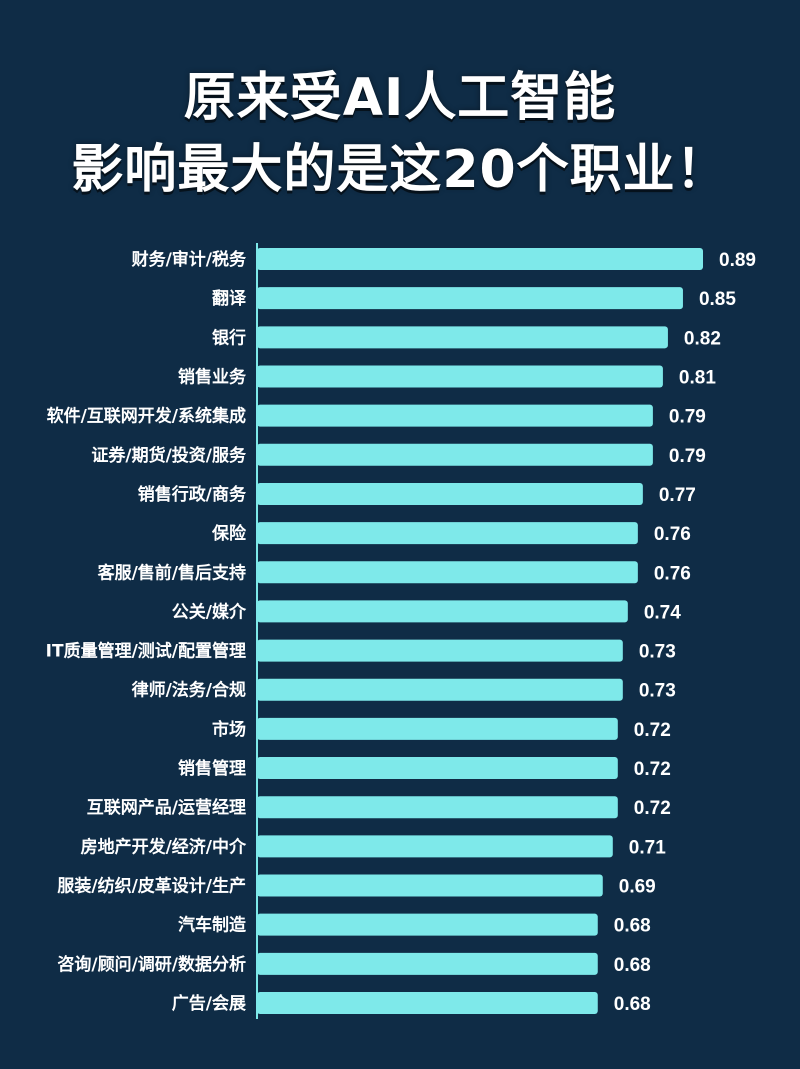 Image resolution: width=800 pixels, height=1069 pixels. What do you see at coordinates (229, 298) in the screenshot?
I see `category-label: 翻译` at bounding box center [229, 298].